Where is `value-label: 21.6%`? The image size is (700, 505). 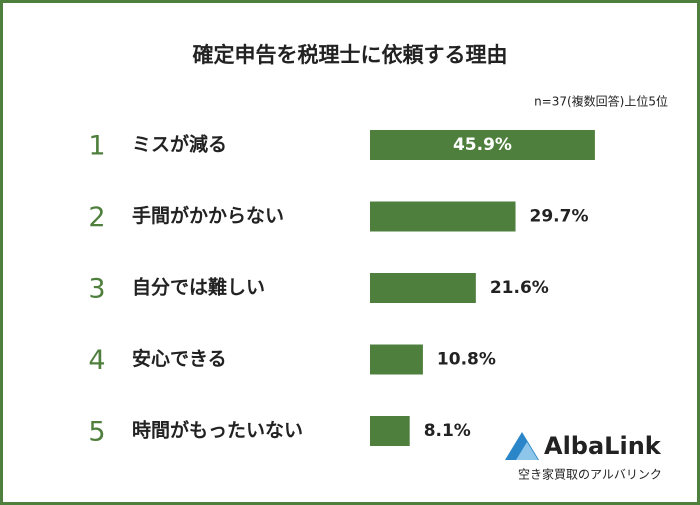
value-label: 21.6% is located at coordinates (519, 288).